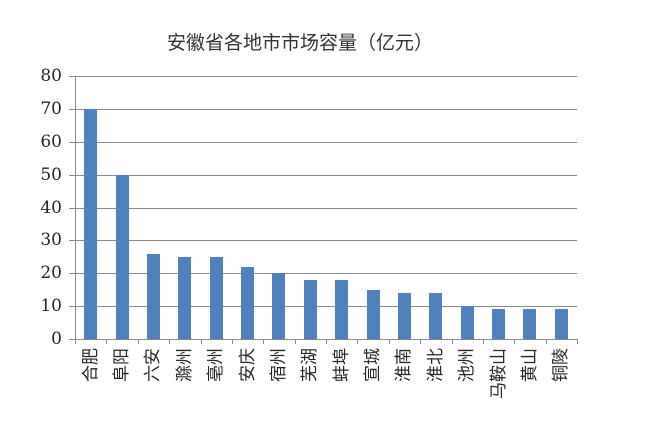 This screenshot has height=429, width=646. Describe the element at coordinates (51, 76) in the screenshot. I see `y-tick-label: 80` at that location.